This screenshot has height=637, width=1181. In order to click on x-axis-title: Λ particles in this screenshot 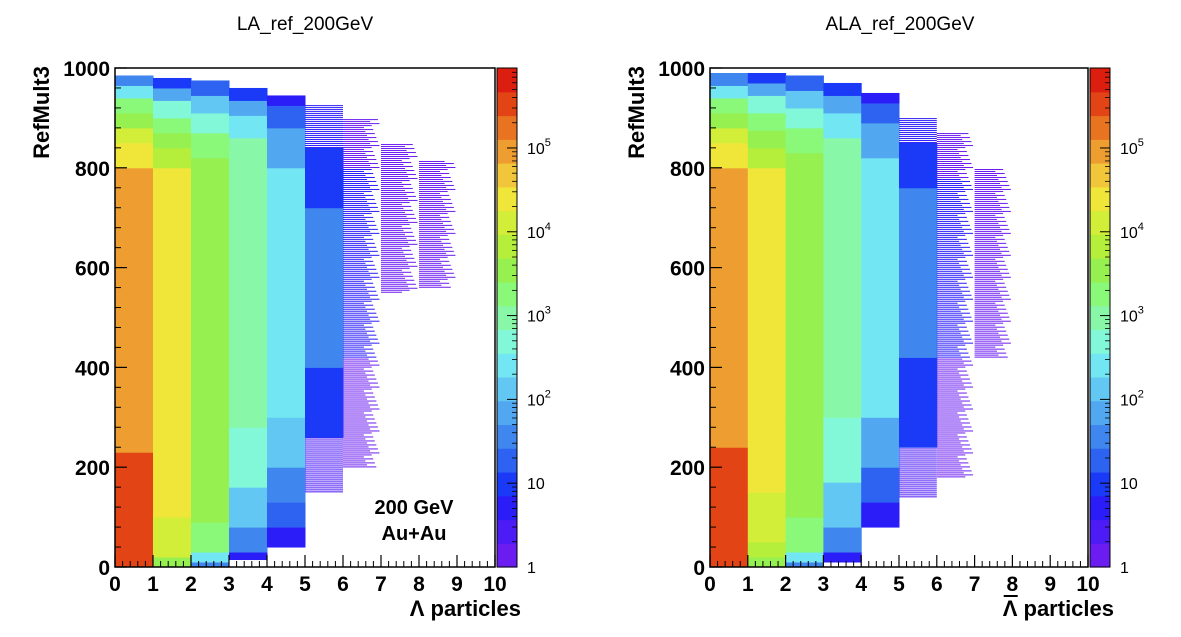, I will do `click(1058, 608)`.